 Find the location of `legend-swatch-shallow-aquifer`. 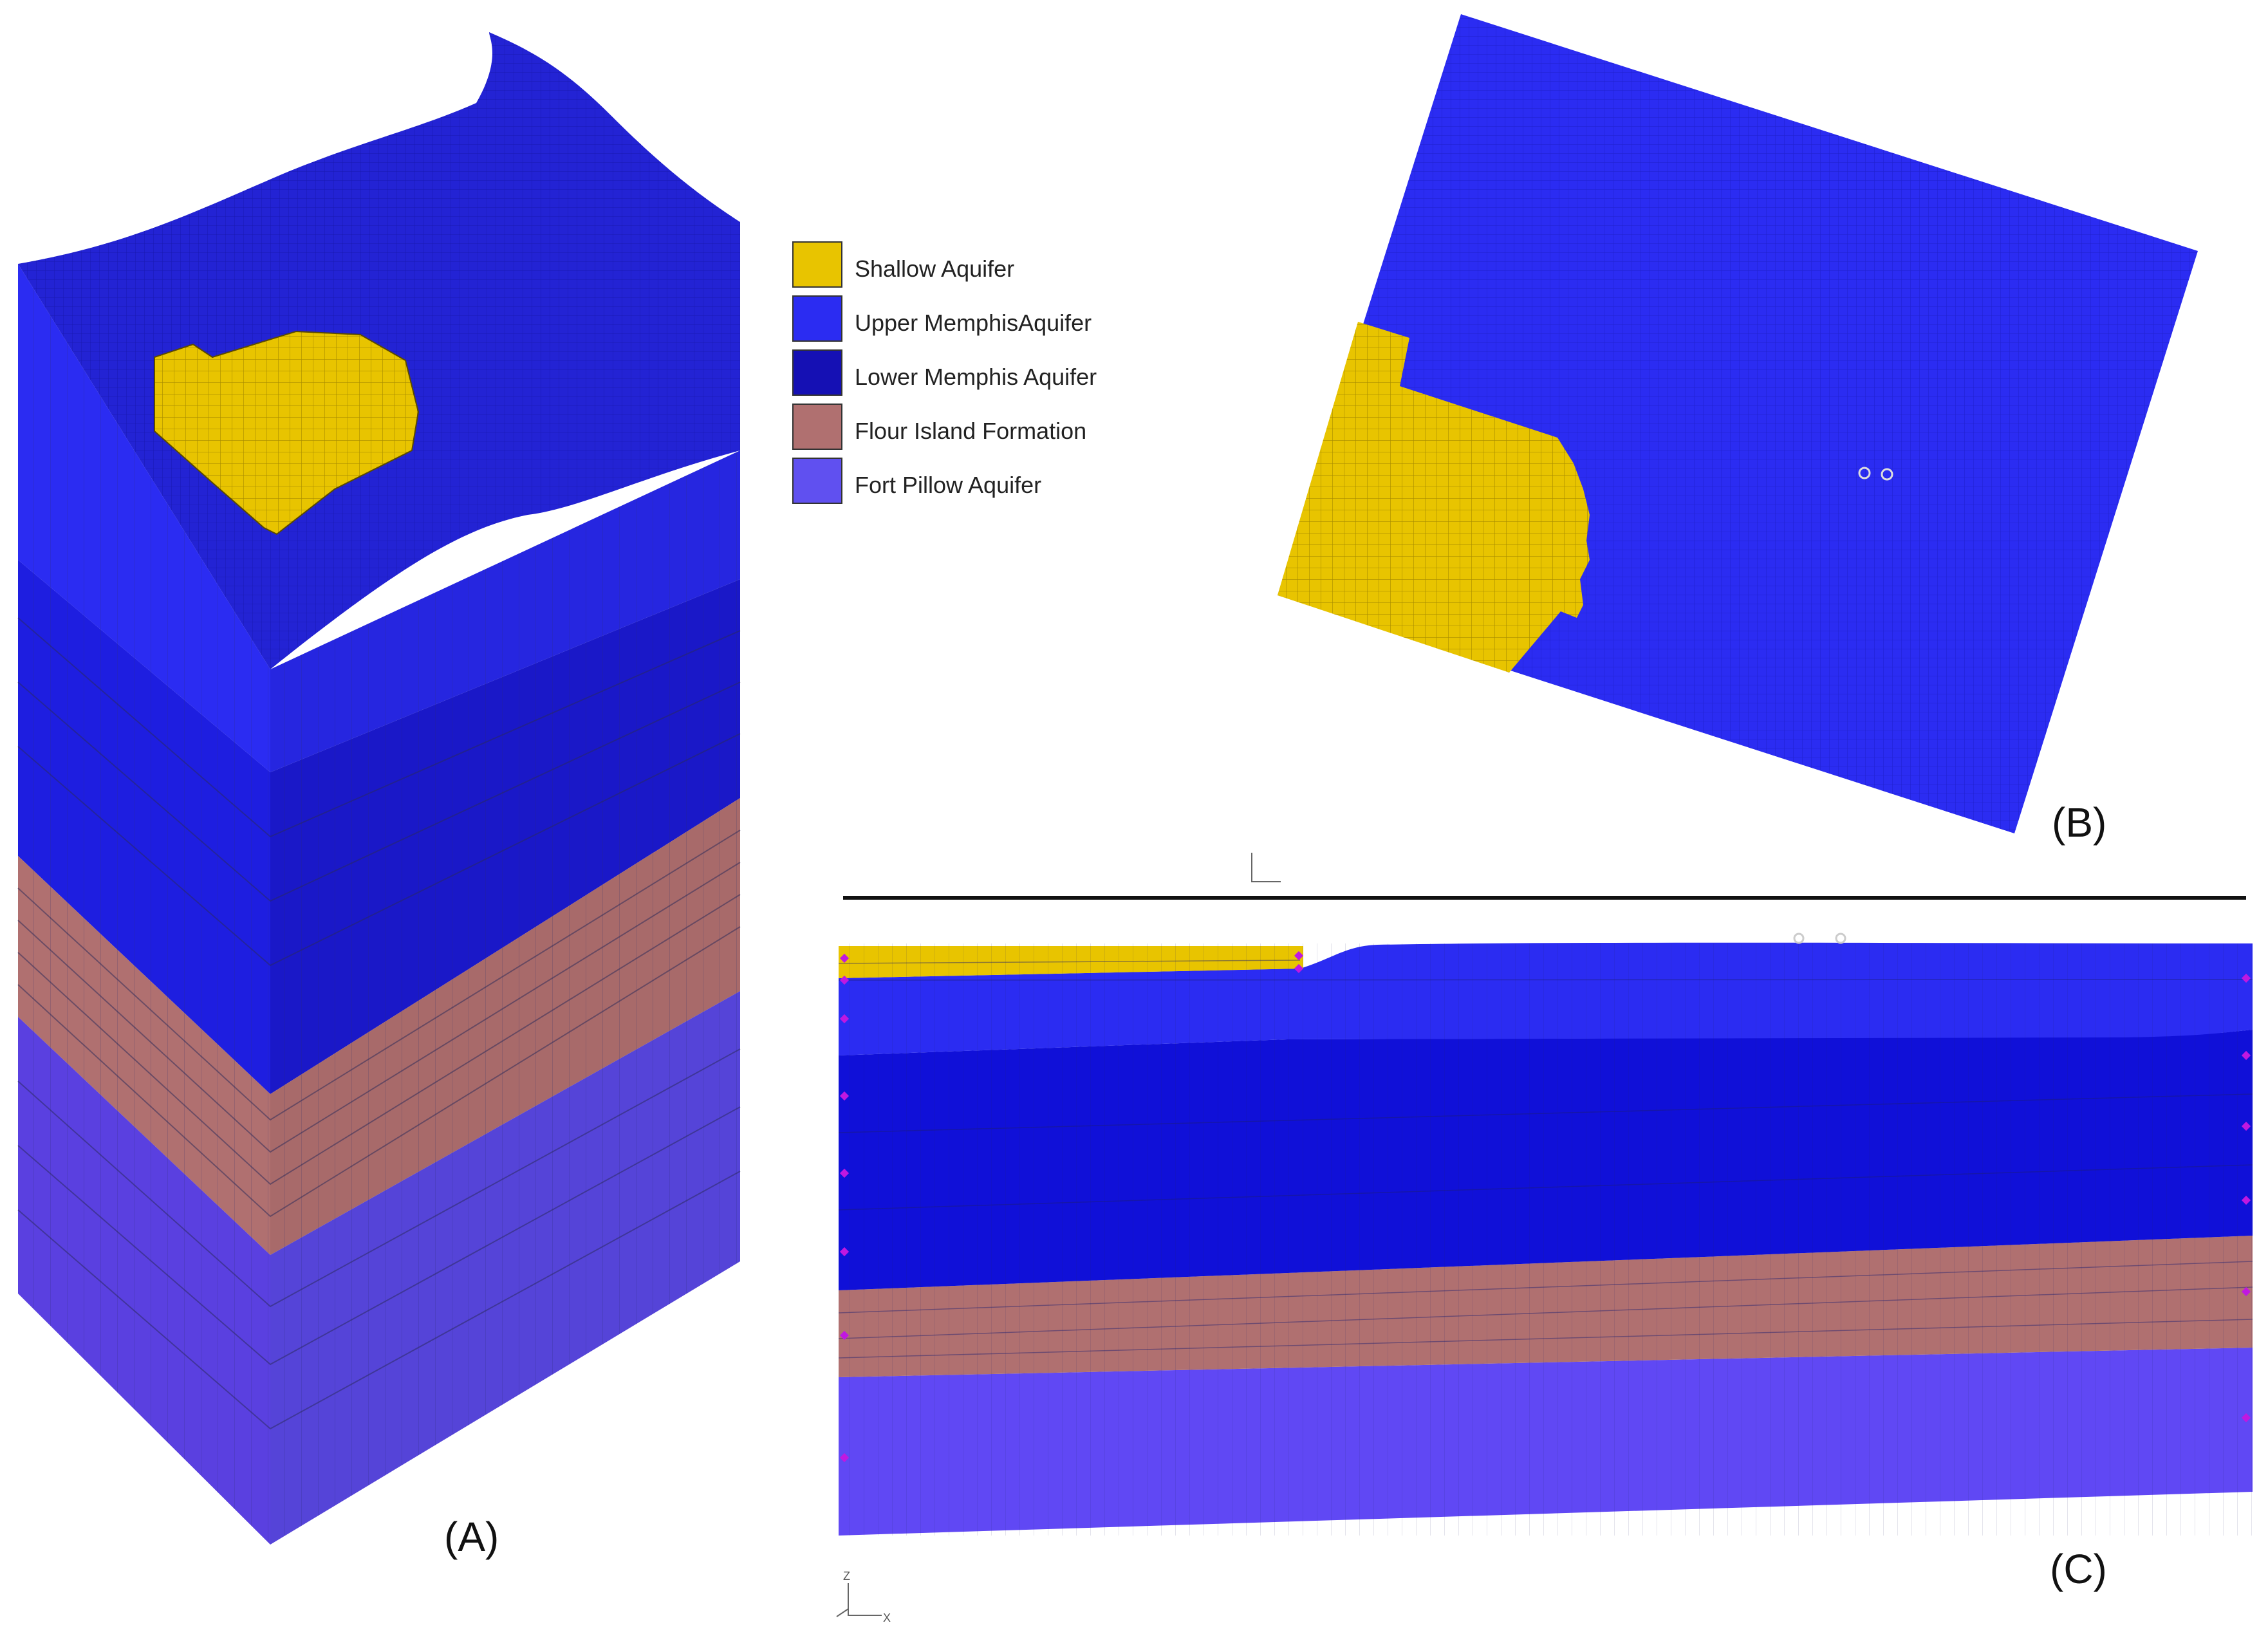

legend-swatch-shallow-aquifer is located at coordinates (817, 264).